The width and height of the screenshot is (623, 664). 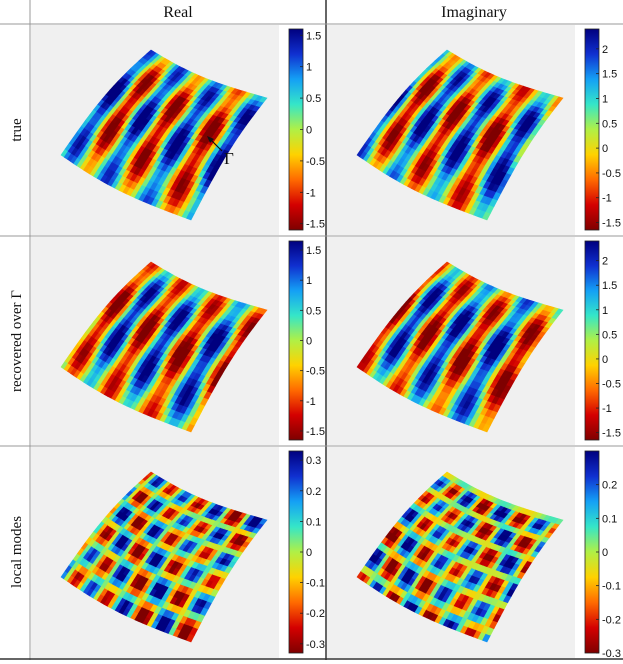 I want to click on row-title-recovered: recovered over Γ, so click(x=17, y=341).